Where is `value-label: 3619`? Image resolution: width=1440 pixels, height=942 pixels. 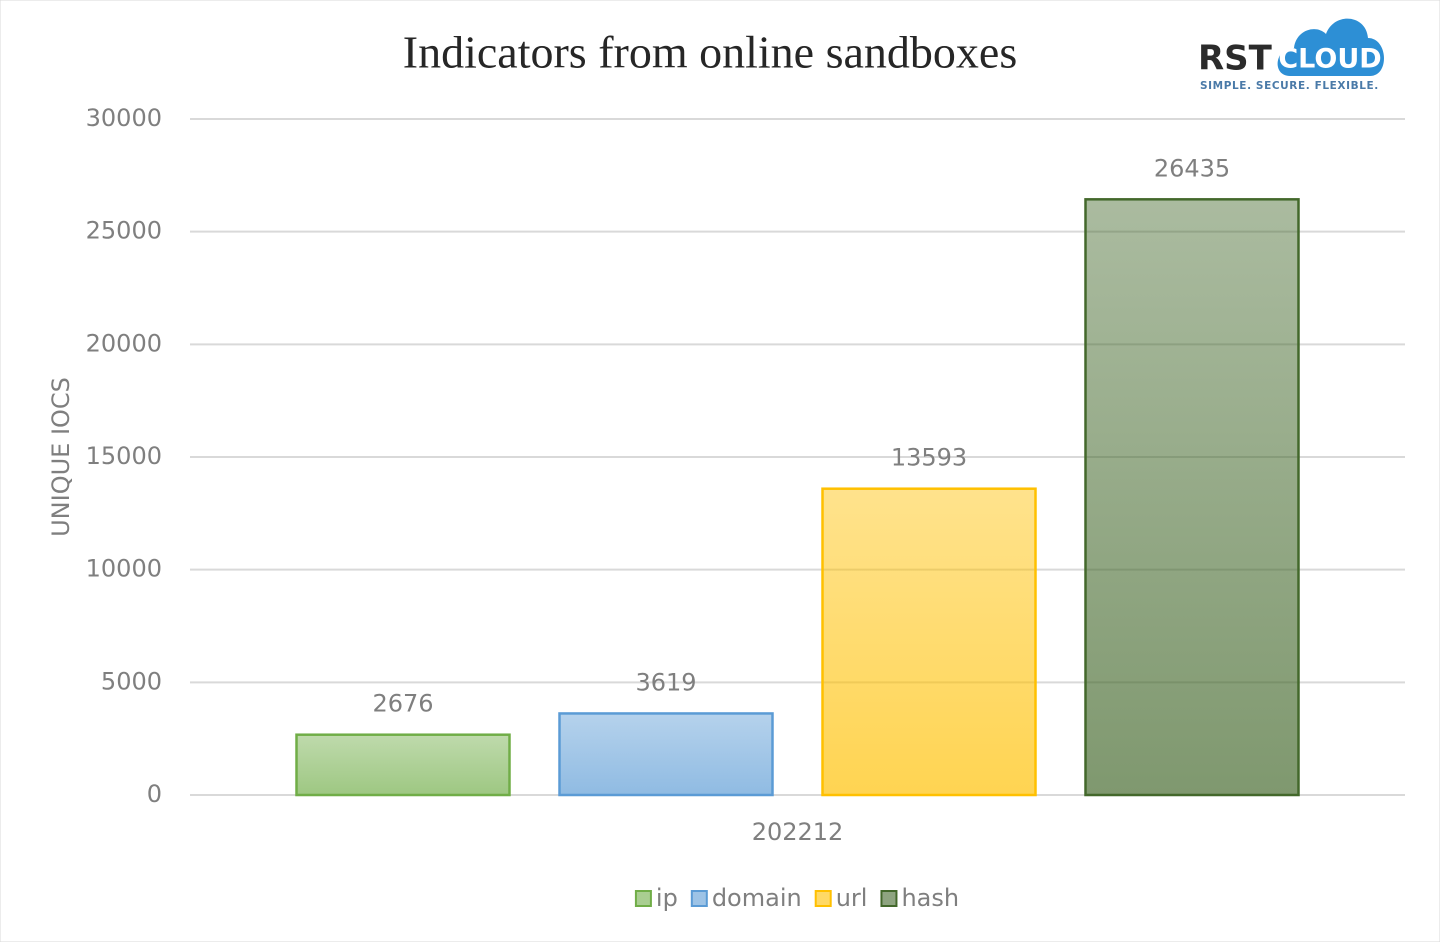 value-label: 3619 is located at coordinates (665, 682).